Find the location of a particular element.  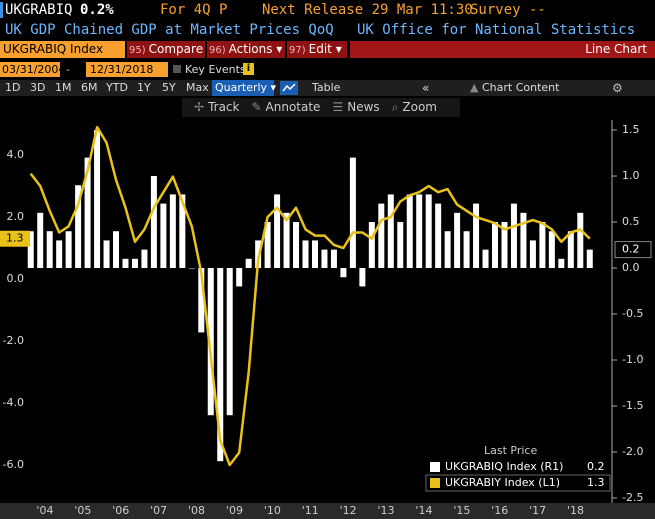

x-tick-label: '10 is located at coordinates (272, 510).